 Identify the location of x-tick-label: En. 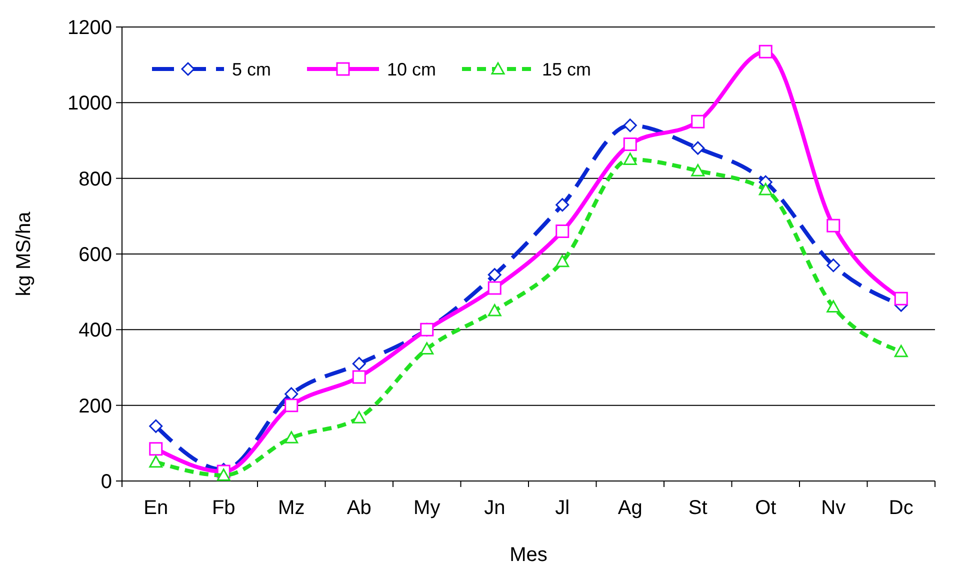
(156, 508).